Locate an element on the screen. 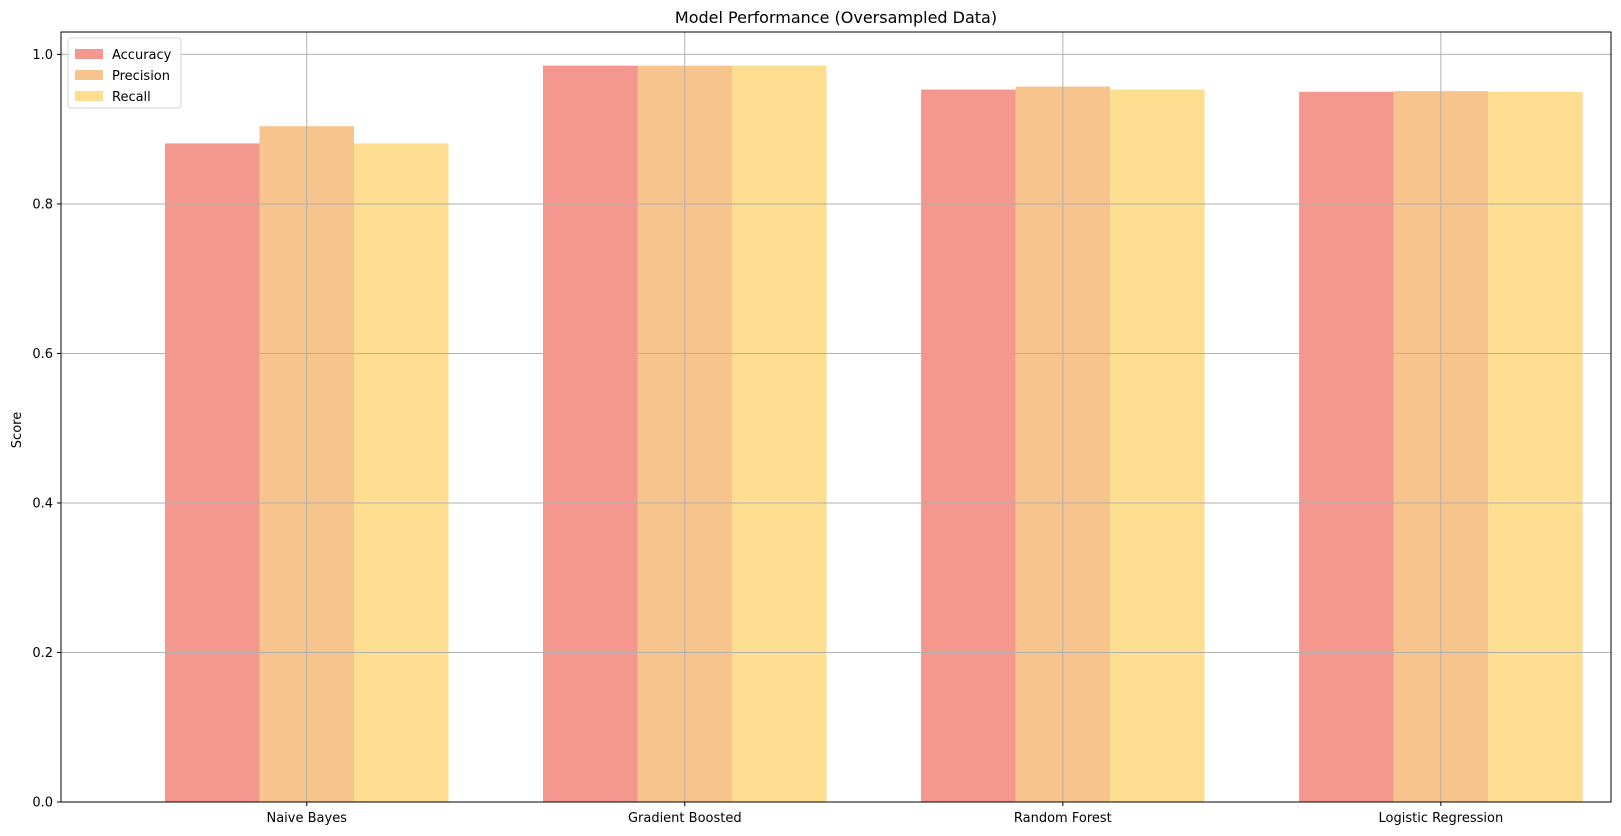  legend-label-accuracy: Accuracy is located at coordinates (142, 55).